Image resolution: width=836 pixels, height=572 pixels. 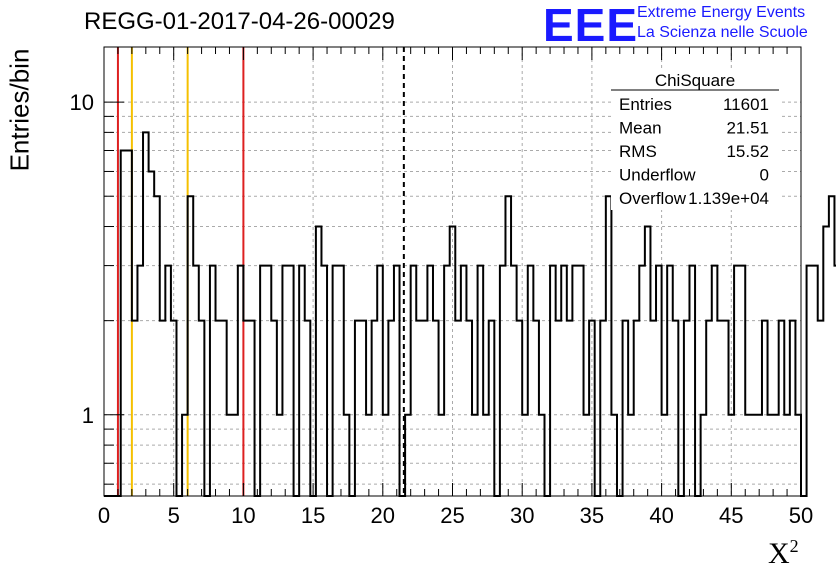 What do you see at coordinates (661, 515) in the screenshot?
I see `x-tick-label: 40` at bounding box center [661, 515].